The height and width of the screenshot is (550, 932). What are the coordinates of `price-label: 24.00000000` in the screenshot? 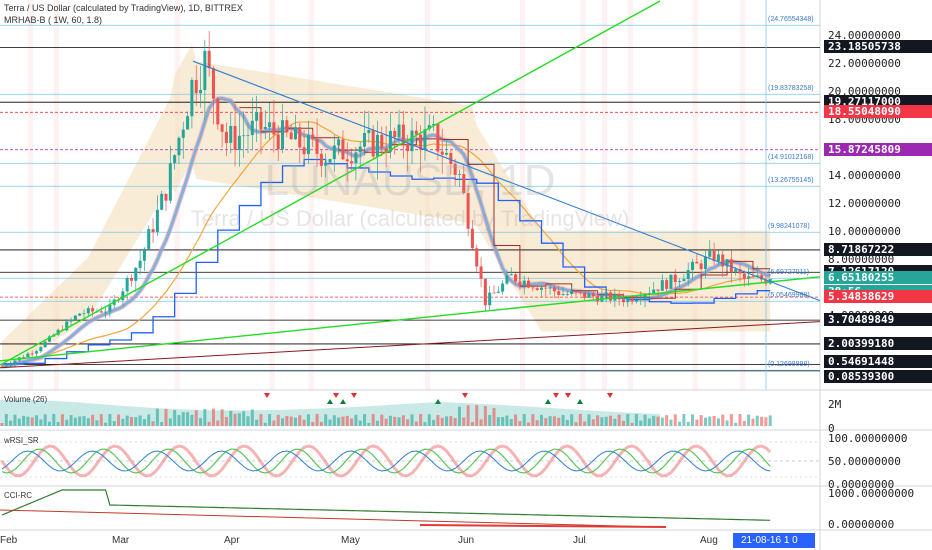 It's located at (864, 35).